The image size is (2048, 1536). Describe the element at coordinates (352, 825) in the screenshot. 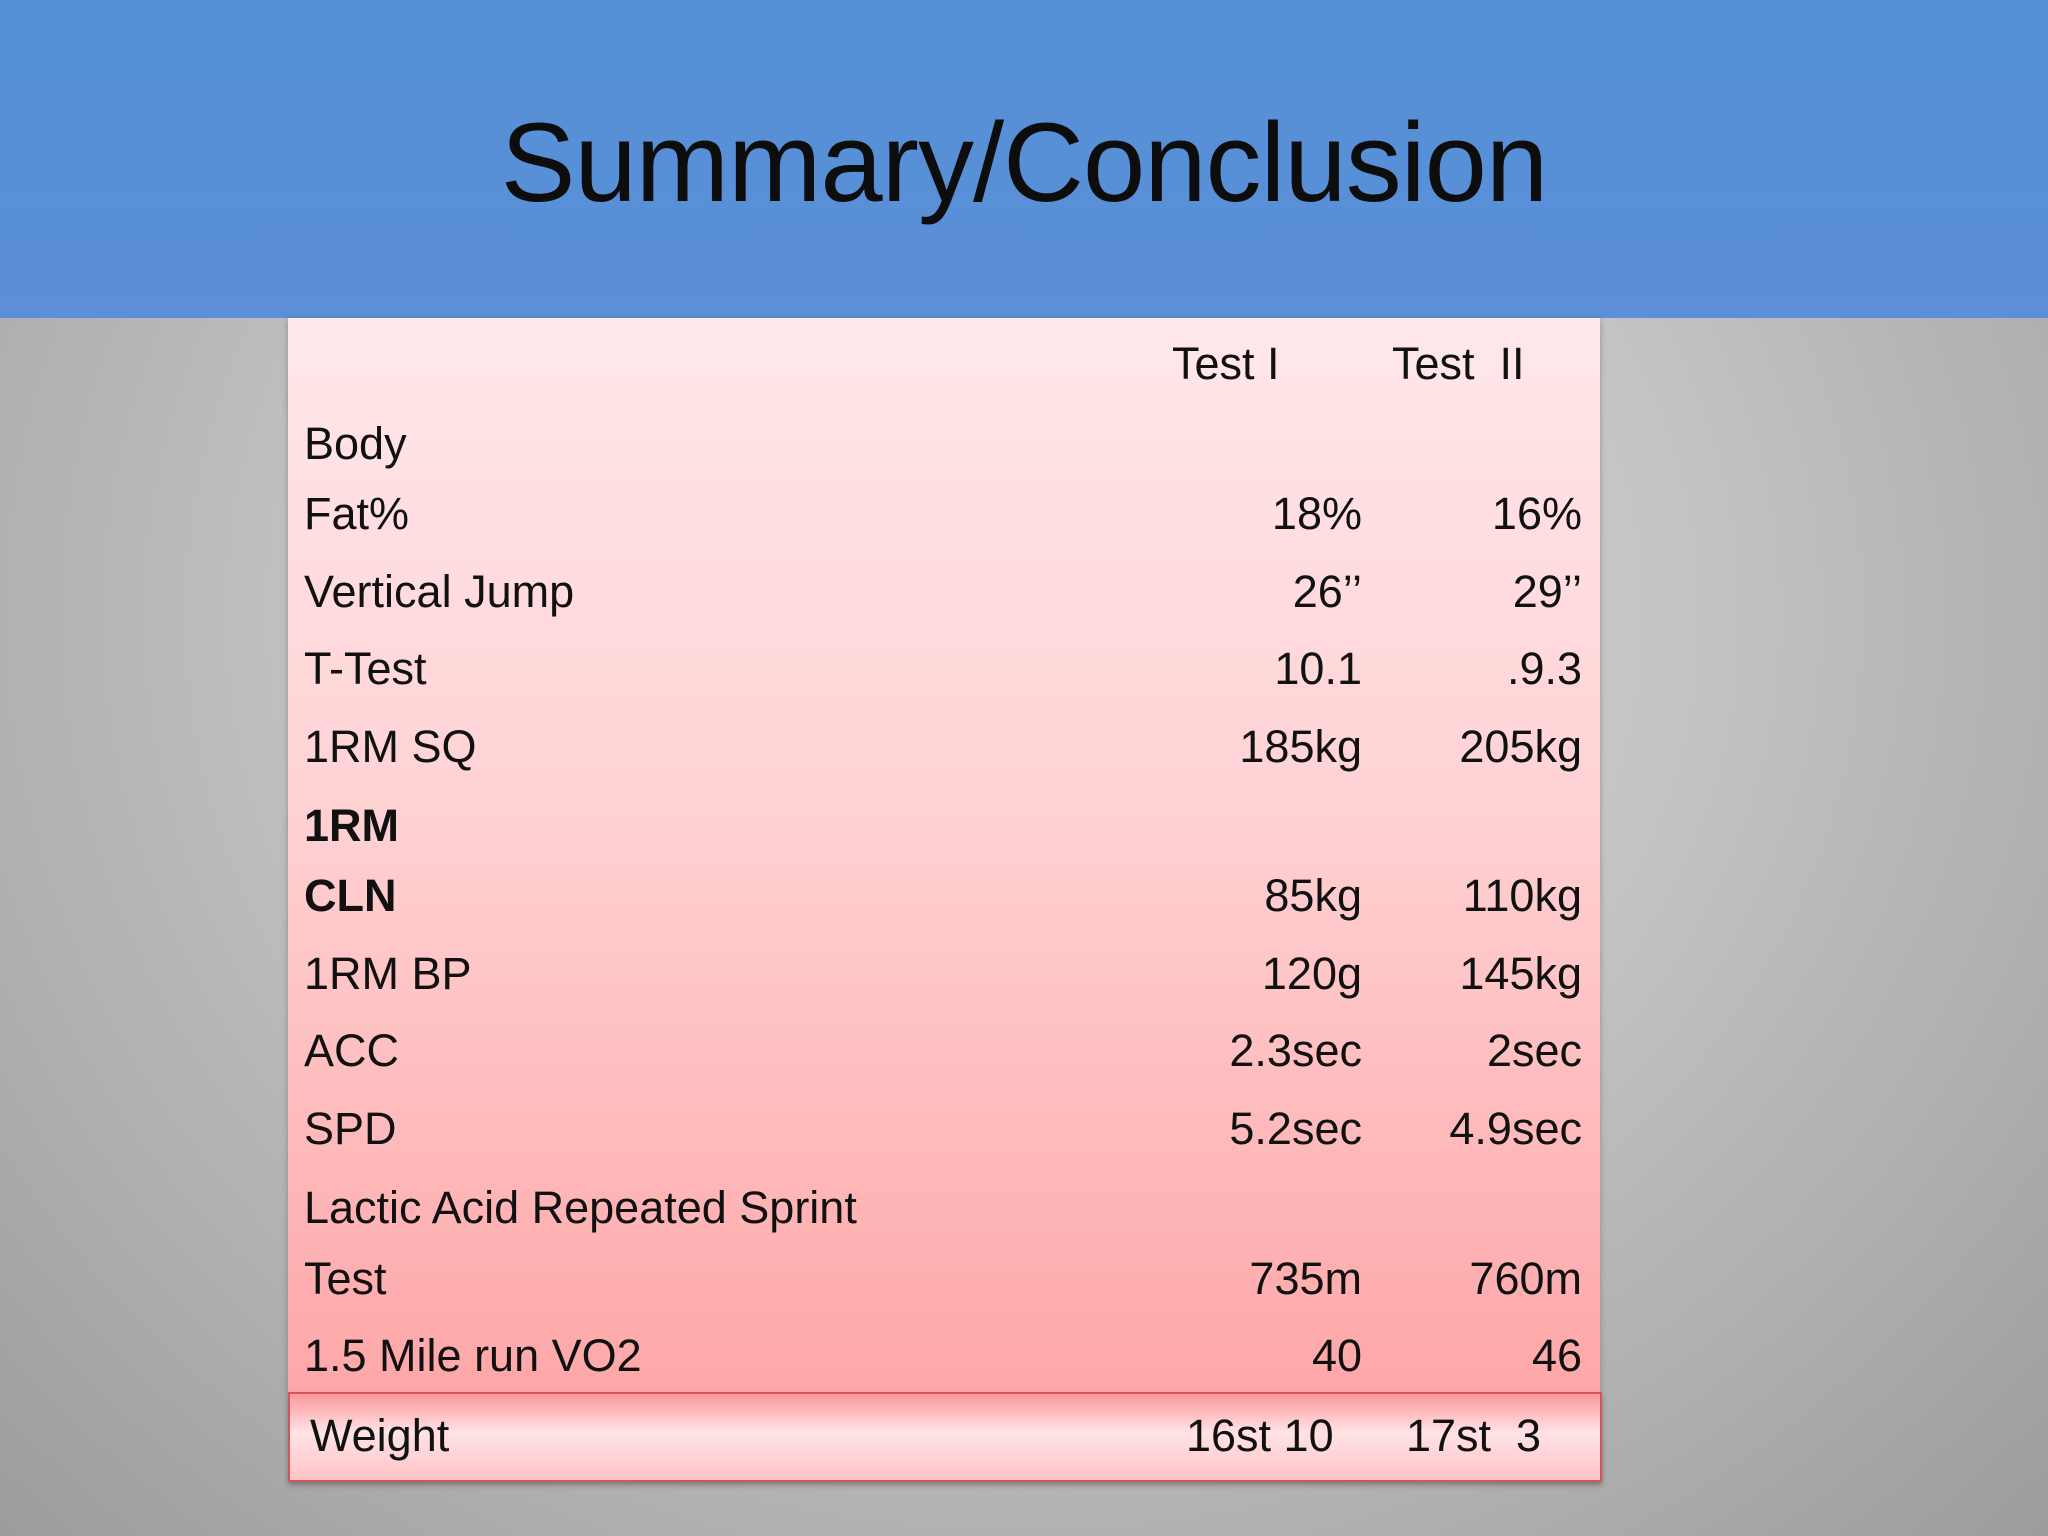

I see `row-label-1rm: 1RM` at that location.